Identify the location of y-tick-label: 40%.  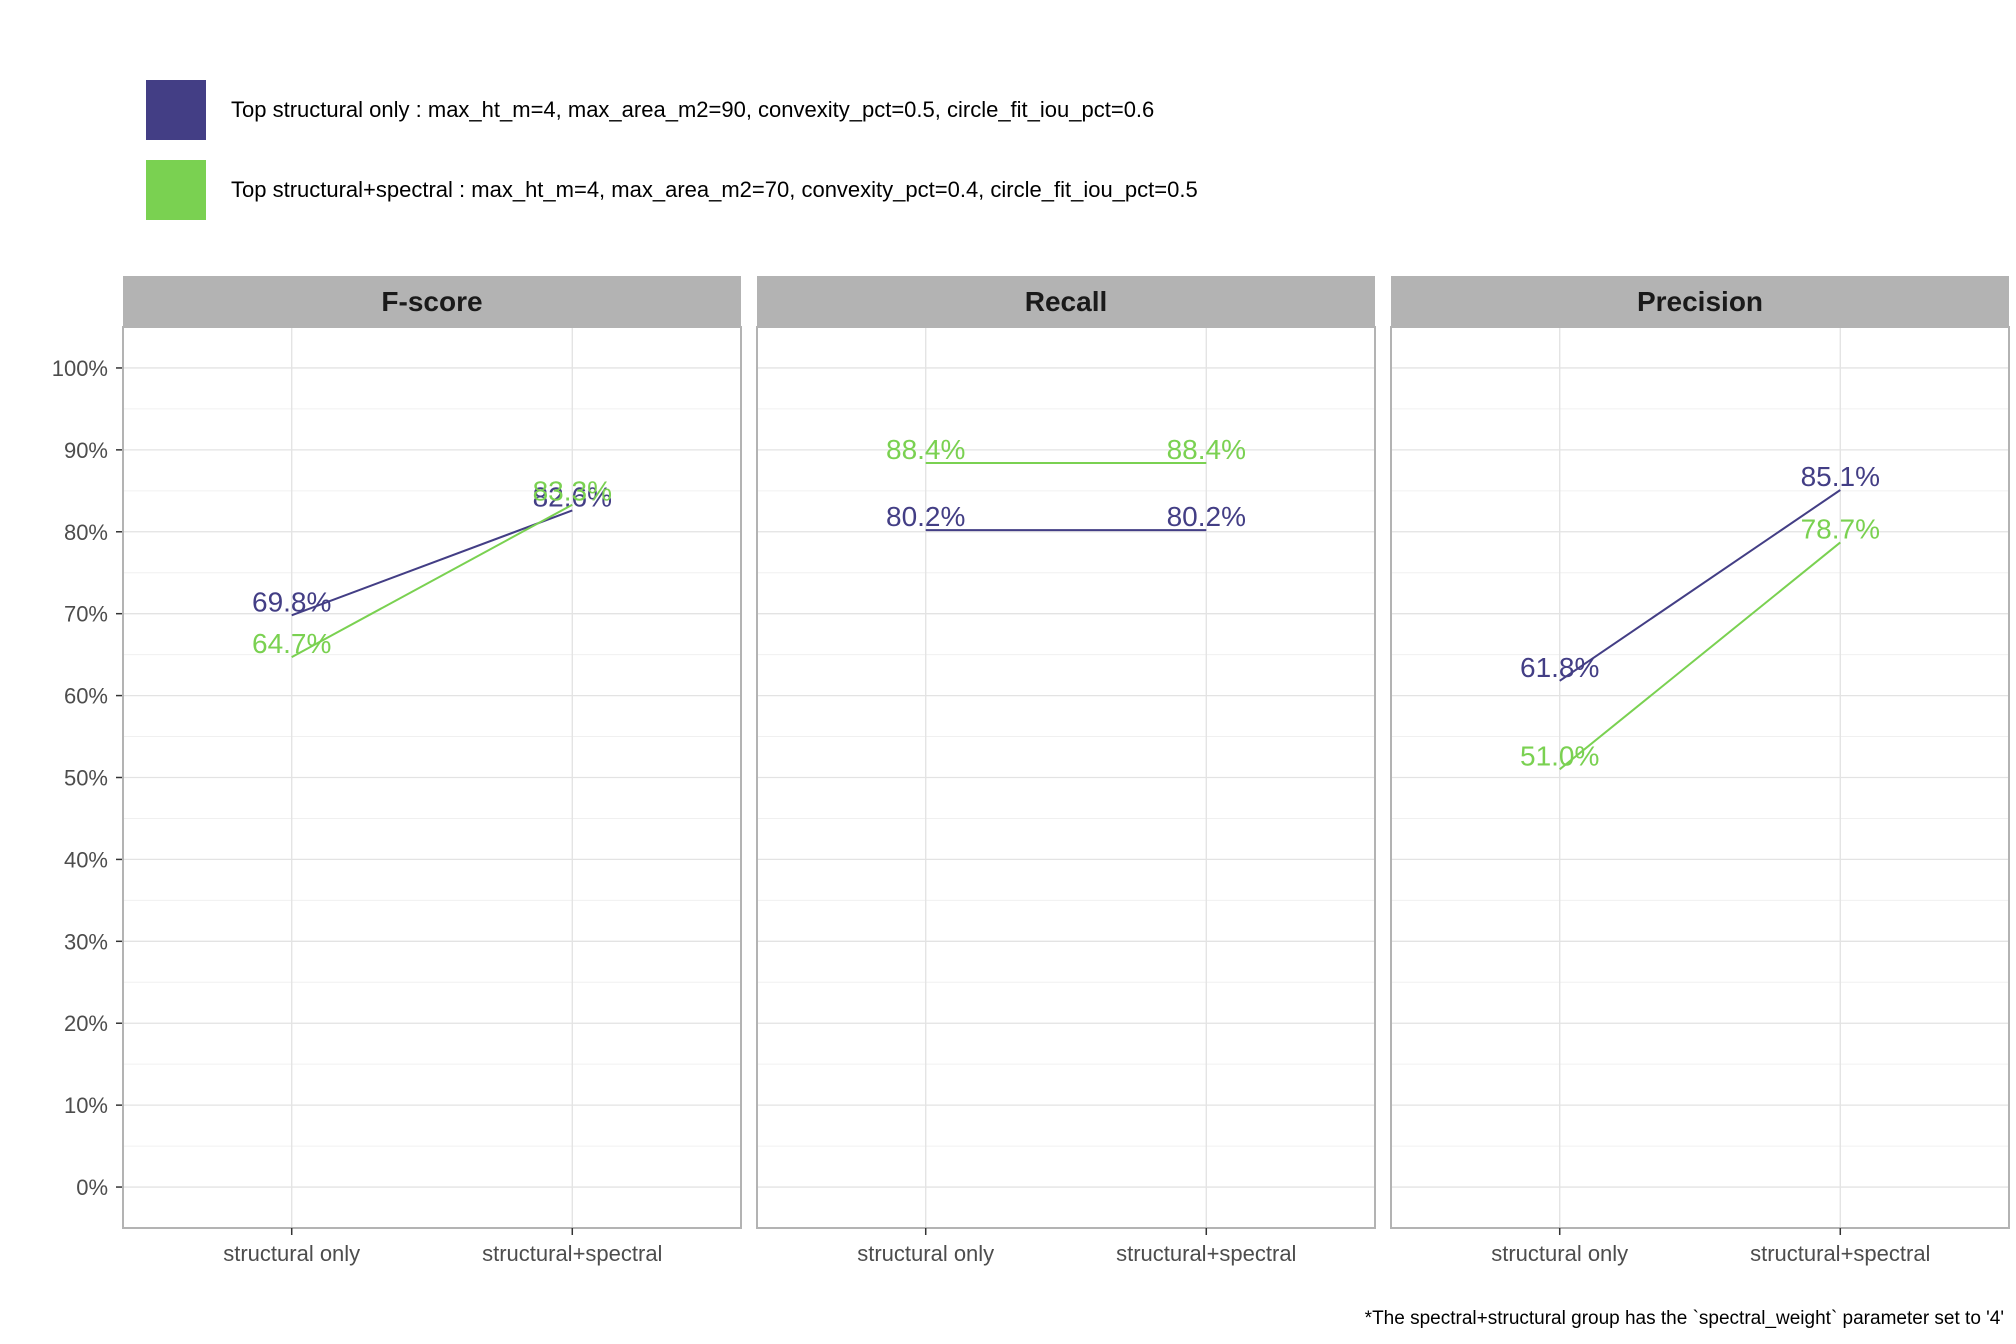
(86, 859).